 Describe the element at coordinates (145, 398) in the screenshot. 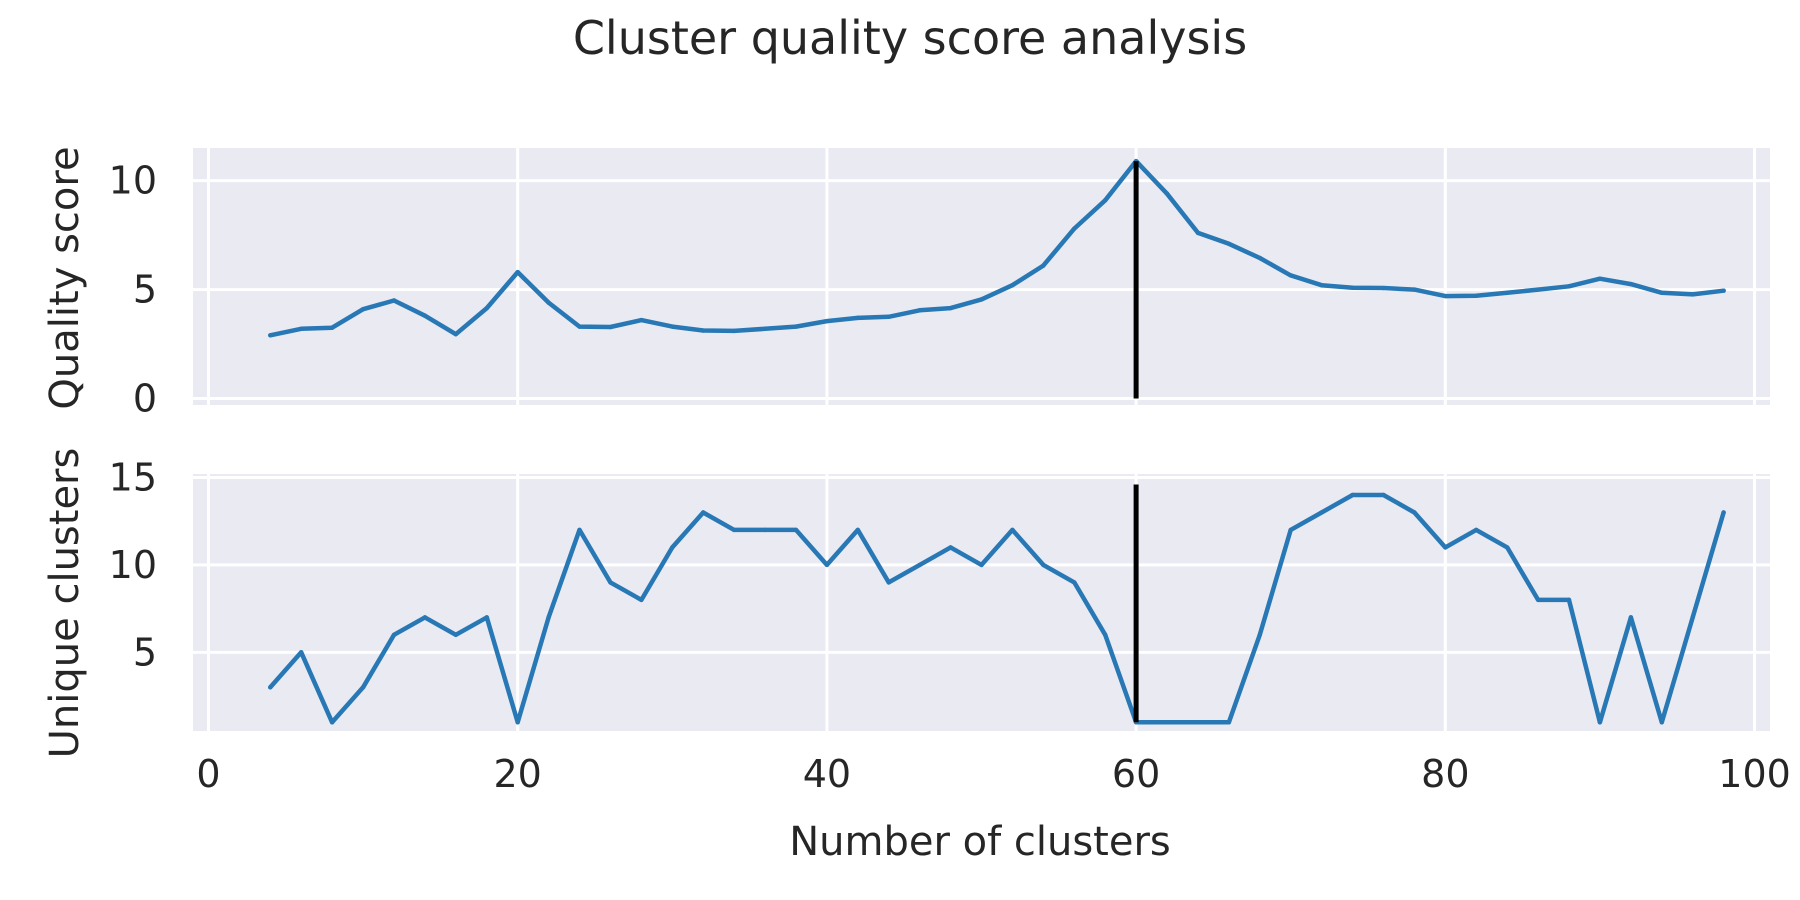

I see `y-tick-label: 0` at that location.